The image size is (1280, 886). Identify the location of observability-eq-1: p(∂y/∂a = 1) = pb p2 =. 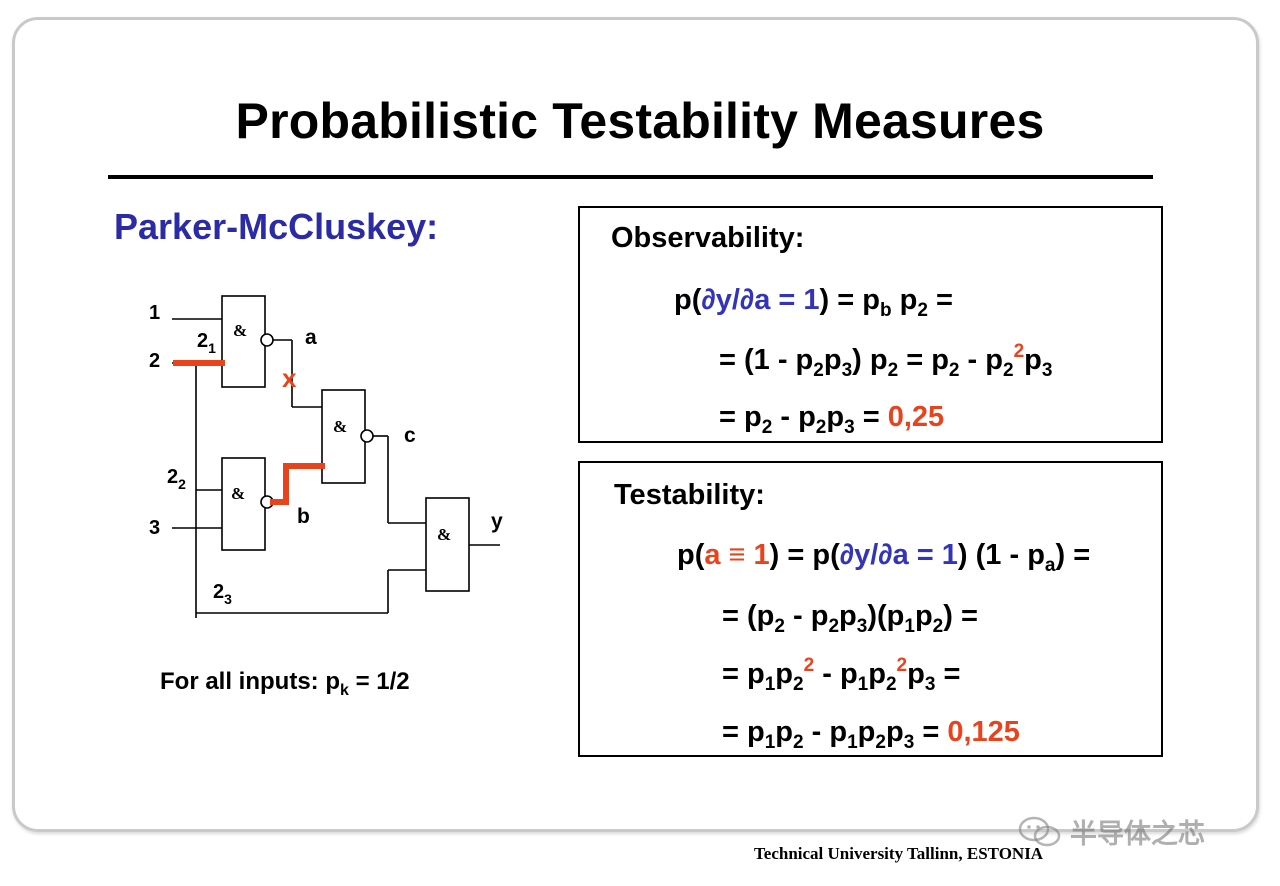
(813, 302).